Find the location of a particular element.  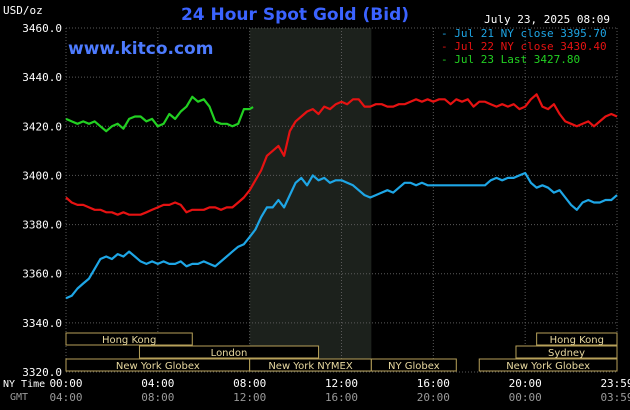

legend-entry: - Jul 21 NY close 3395.70 is located at coordinates (524, 33).